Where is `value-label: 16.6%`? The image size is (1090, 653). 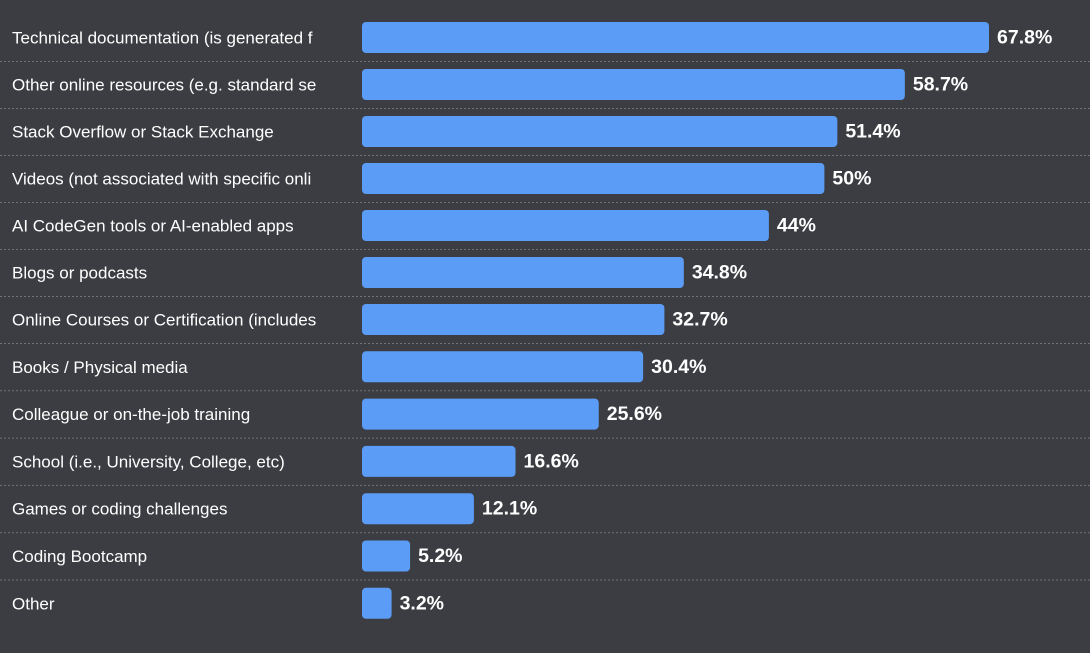
value-label: 16.6% is located at coordinates (551, 461).